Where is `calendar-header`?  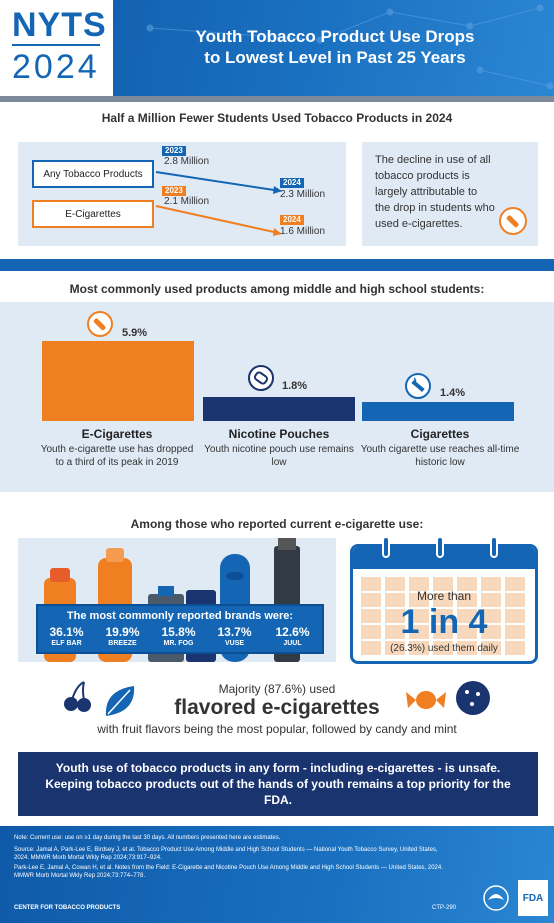 calendar-header is located at coordinates (444, 558).